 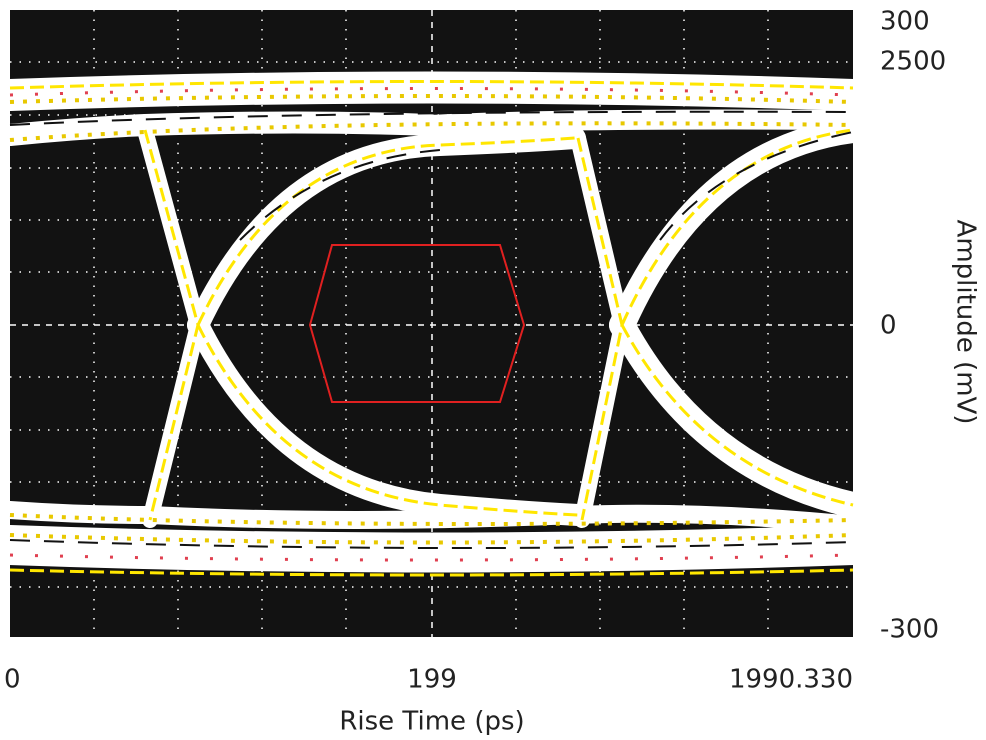 What do you see at coordinates (417, 323) in the screenshot?
I see `eye-mask` at bounding box center [417, 323].